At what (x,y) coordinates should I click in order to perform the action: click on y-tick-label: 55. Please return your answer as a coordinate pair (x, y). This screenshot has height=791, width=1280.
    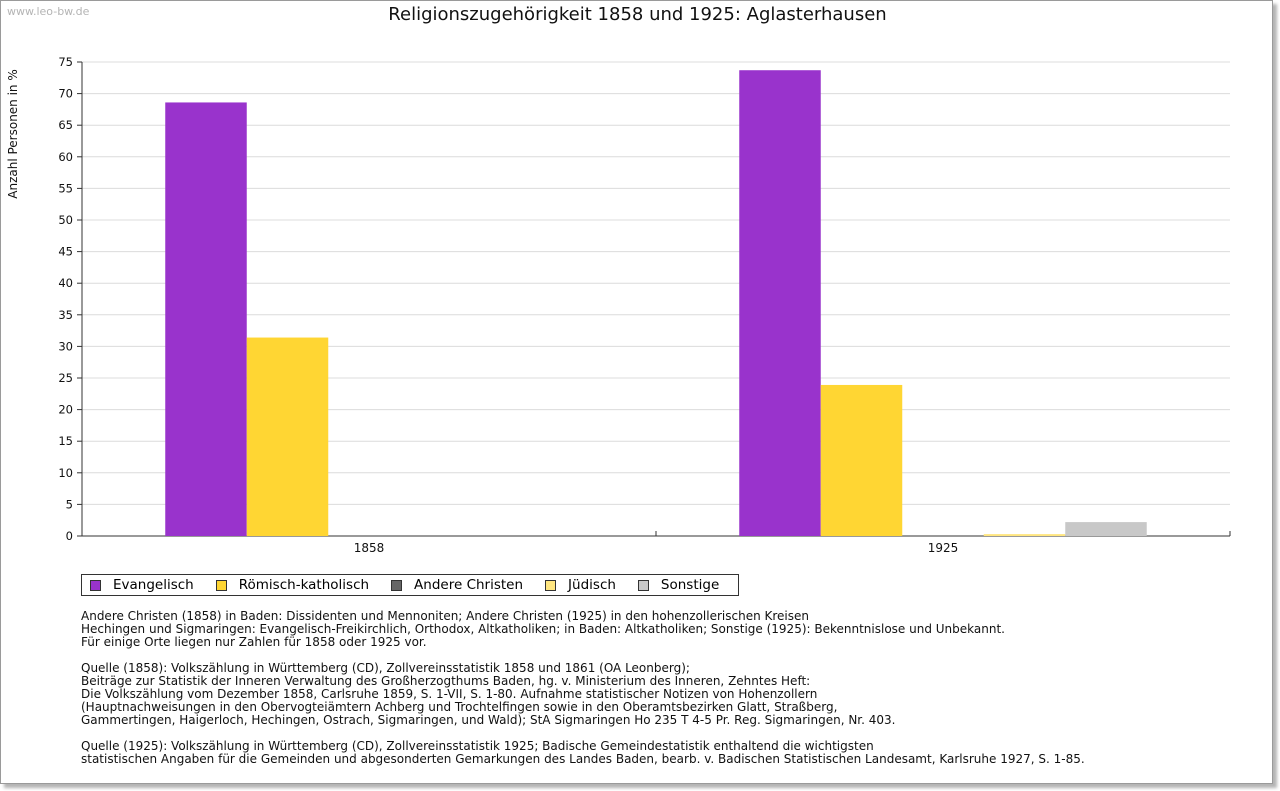
    Looking at the image, I should click on (65, 188).